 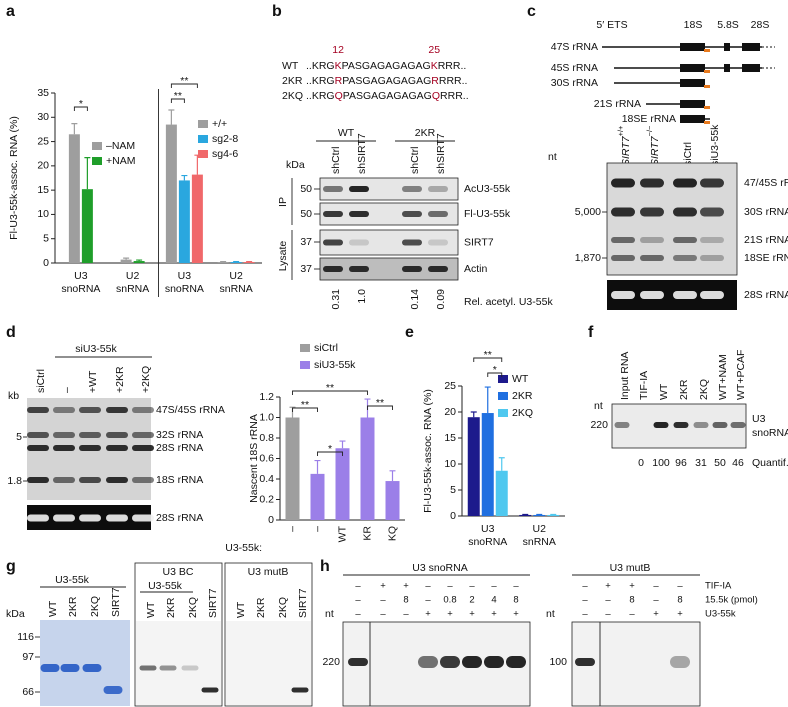 What do you see at coordinates (43, 214) in the screenshot?
I see `y-tick-label: 10` at bounding box center [43, 214].